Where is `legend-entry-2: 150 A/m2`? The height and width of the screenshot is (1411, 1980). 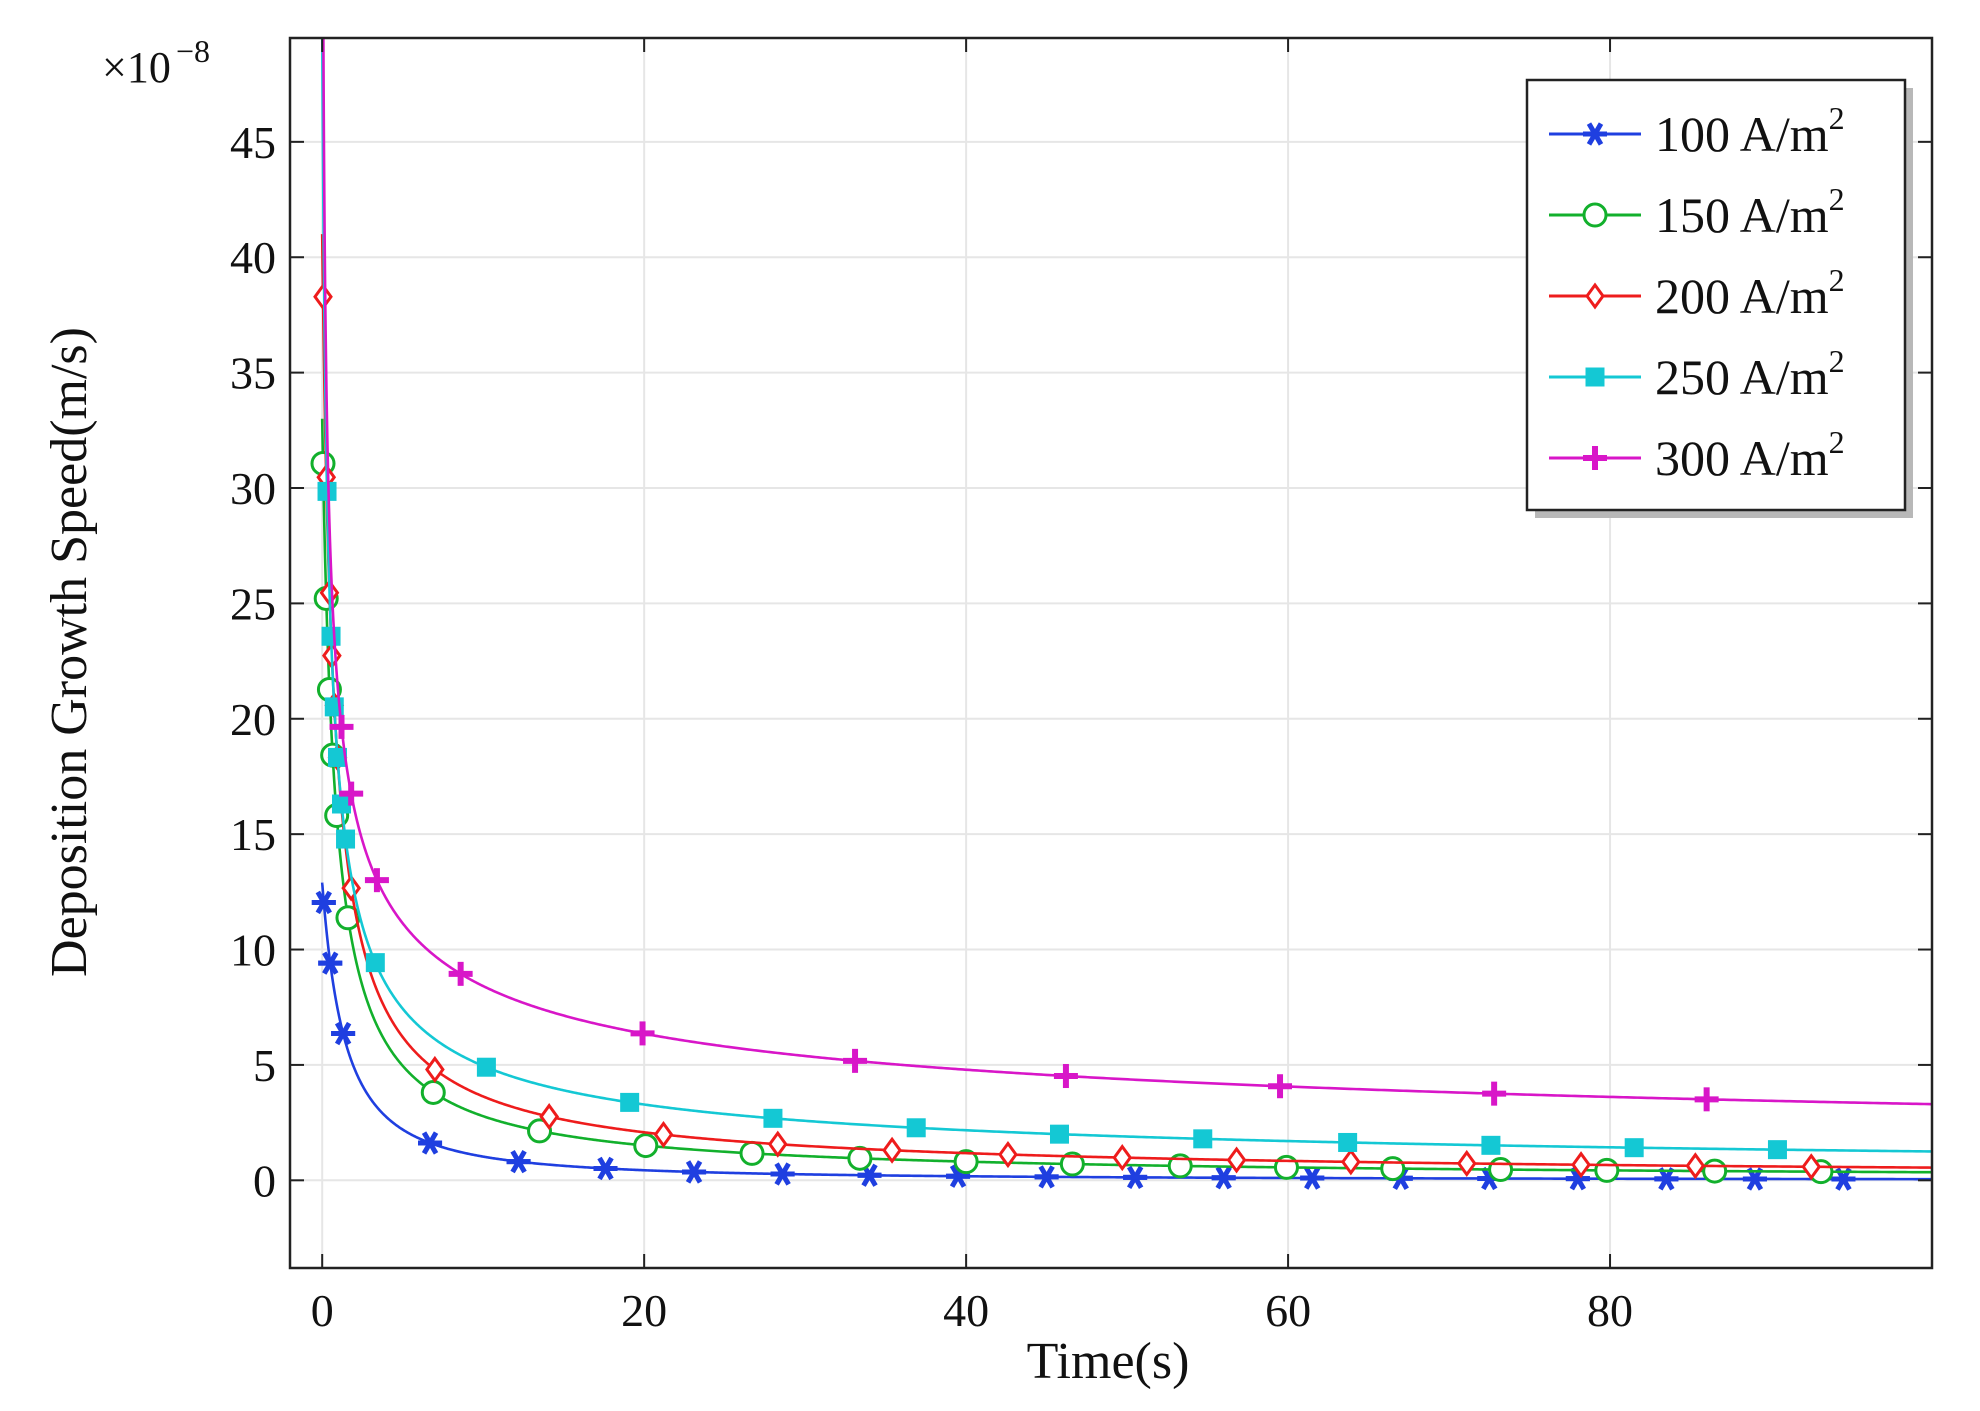
legend-entry-2: 150 A/m2 is located at coordinates (1697, 212).